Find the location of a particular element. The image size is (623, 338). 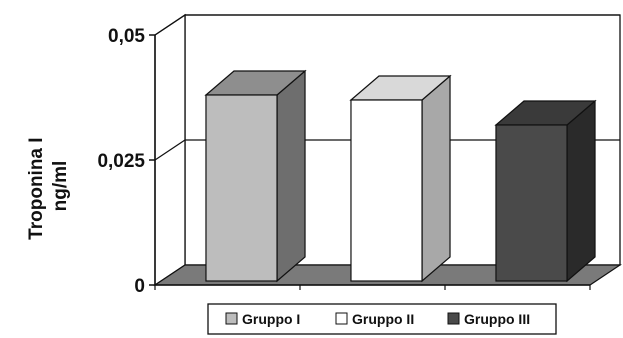

y-tick-label: 0,05 is located at coordinates (126, 36).